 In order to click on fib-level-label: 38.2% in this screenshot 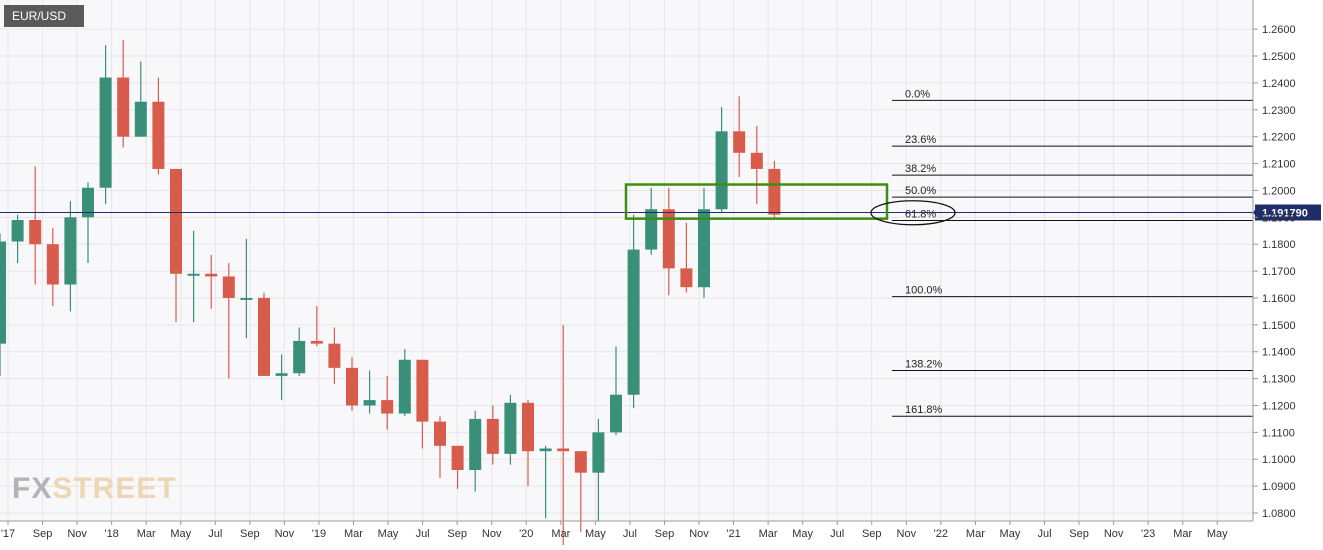, I will do `click(920, 169)`.